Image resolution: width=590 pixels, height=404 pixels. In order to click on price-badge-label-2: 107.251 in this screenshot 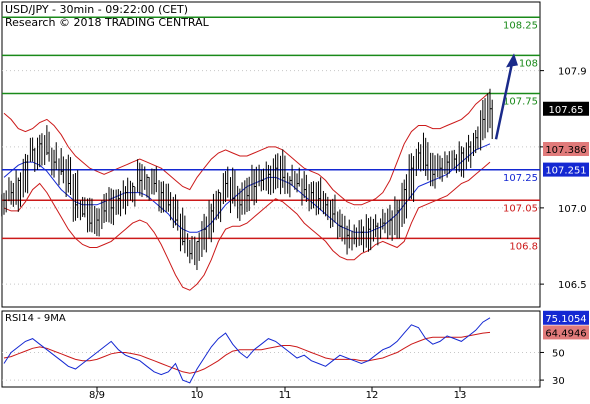, I will do `click(565, 171)`.